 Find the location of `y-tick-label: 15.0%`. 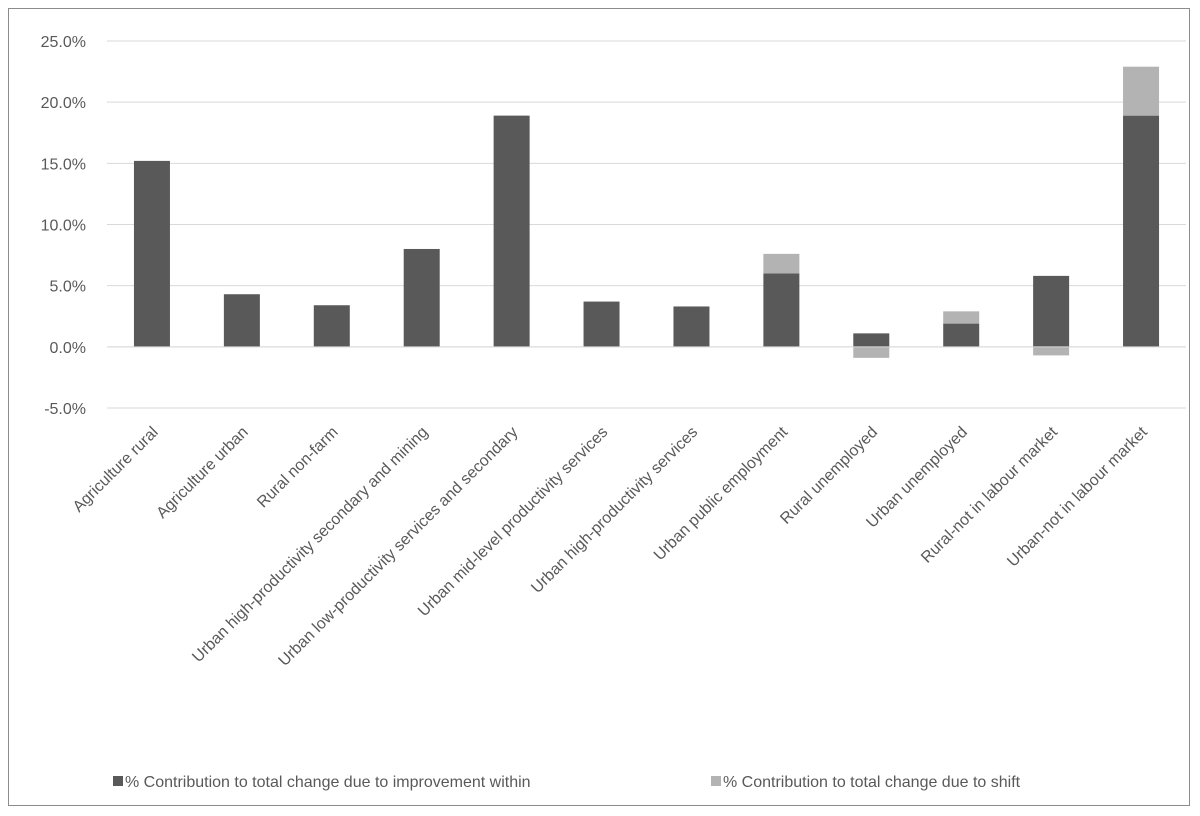

y-tick-label: 15.0% is located at coordinates (63, 164).